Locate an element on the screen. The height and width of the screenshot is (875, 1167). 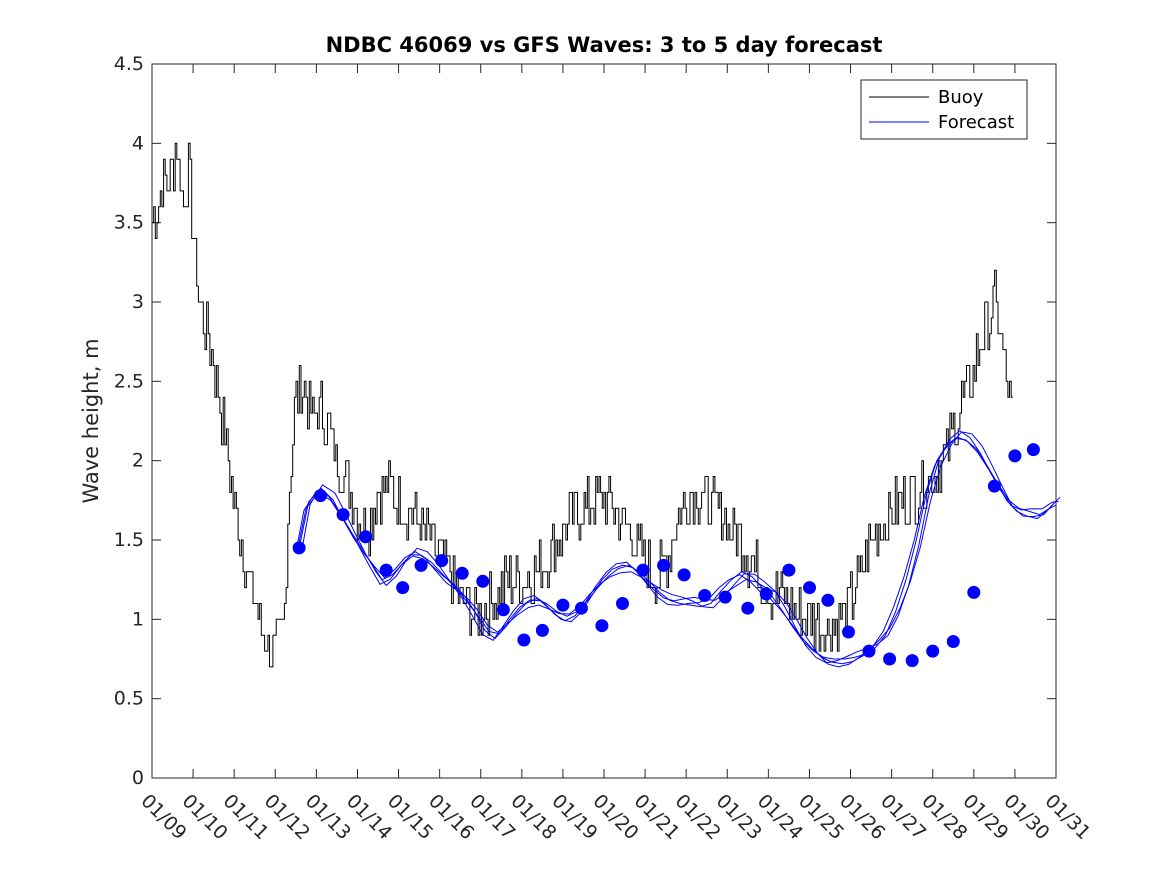
legend-forecast-label: Forecast is located at coordinates (976, 122).